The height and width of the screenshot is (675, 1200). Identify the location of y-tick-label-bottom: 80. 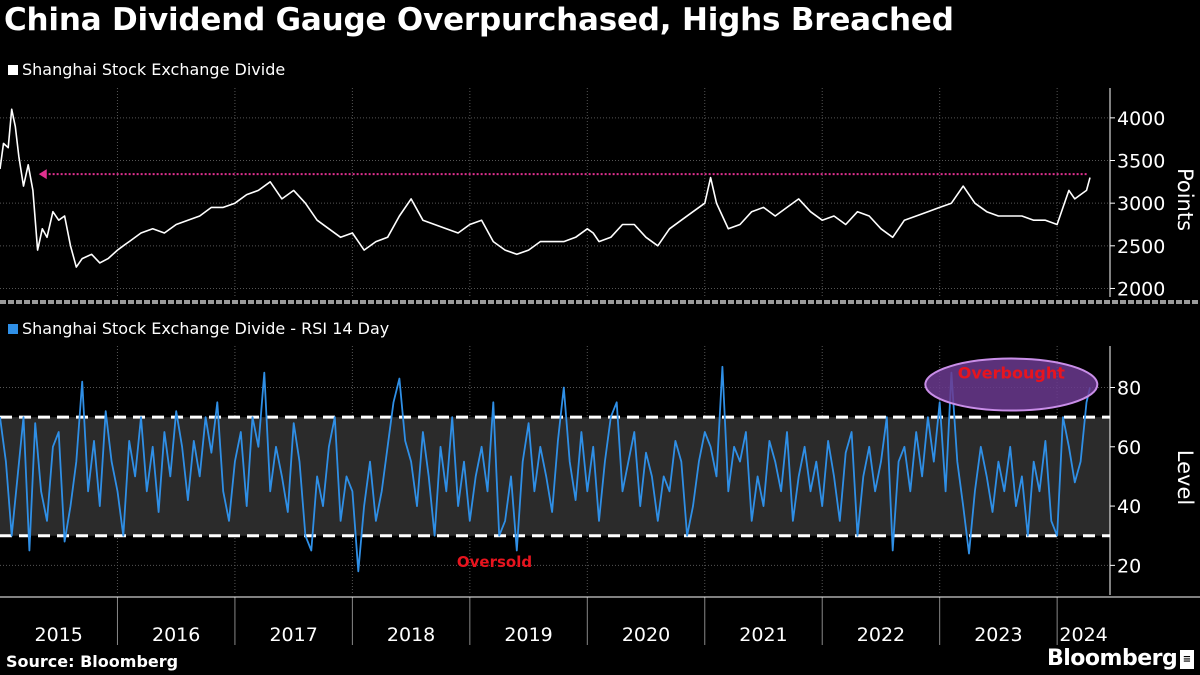
(1129, 389).